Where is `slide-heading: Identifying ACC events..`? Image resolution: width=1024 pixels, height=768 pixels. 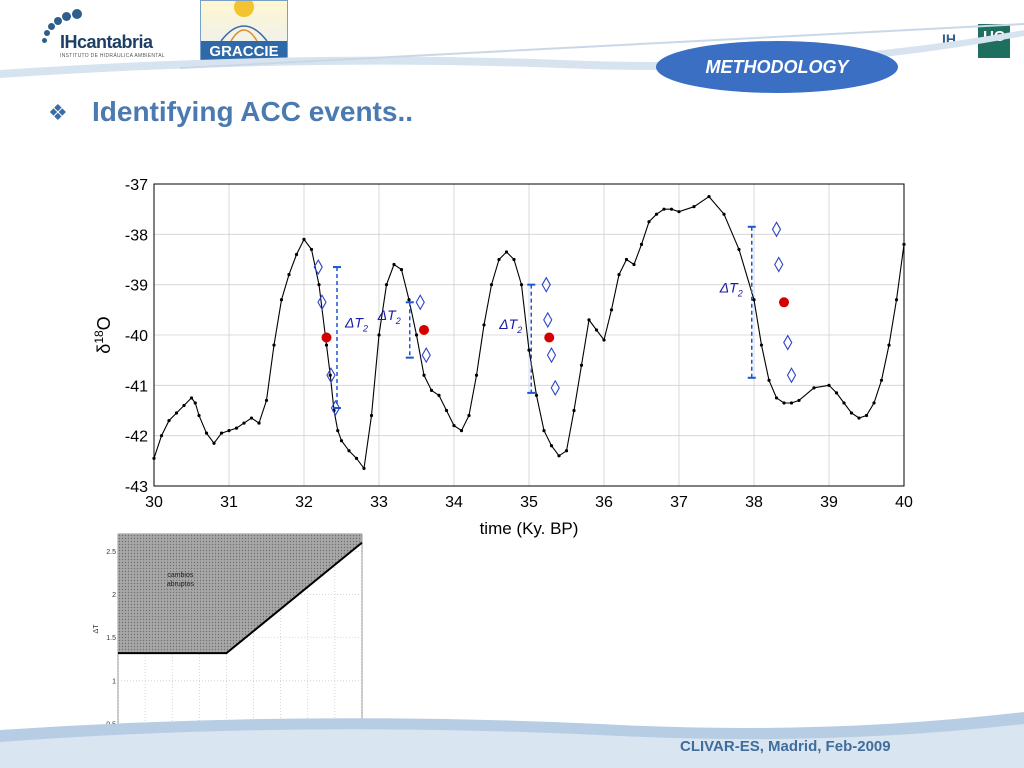 slide-heading: Identifying ACC events.. is located at coordinates (253, 111).